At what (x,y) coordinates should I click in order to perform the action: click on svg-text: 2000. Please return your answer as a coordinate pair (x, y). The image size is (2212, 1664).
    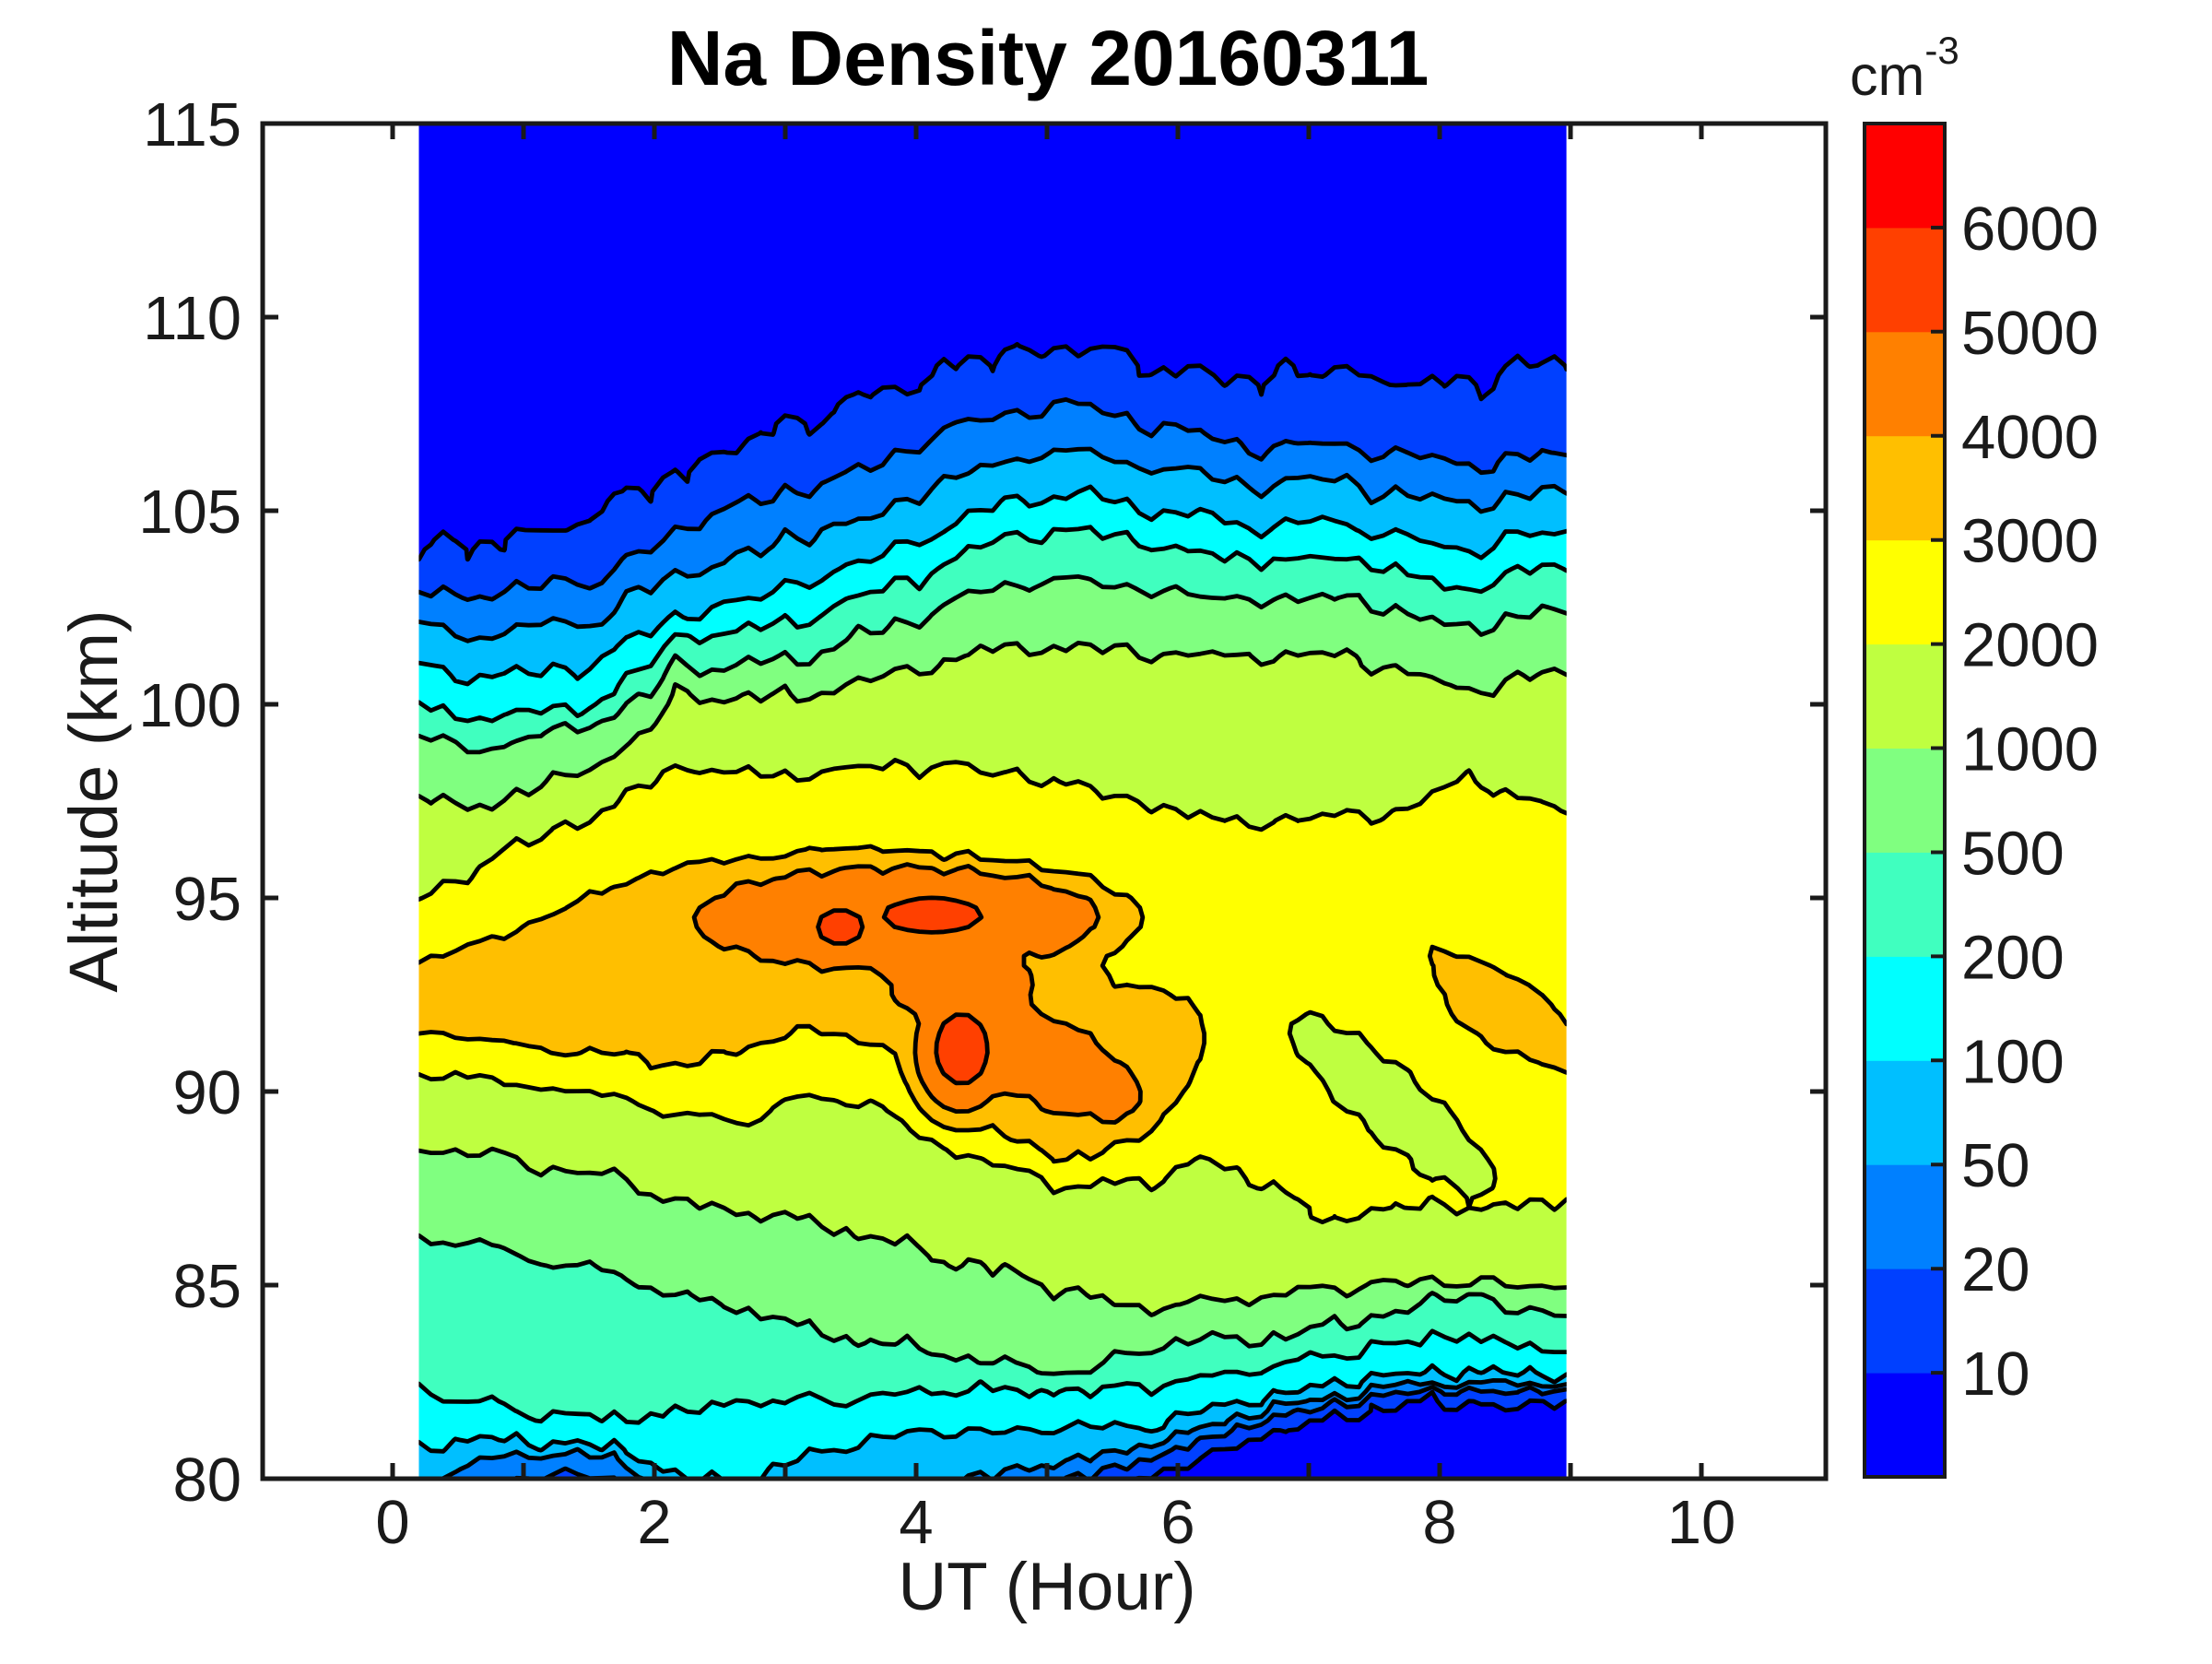
    Looking at the image, I should click on (2030, 645).